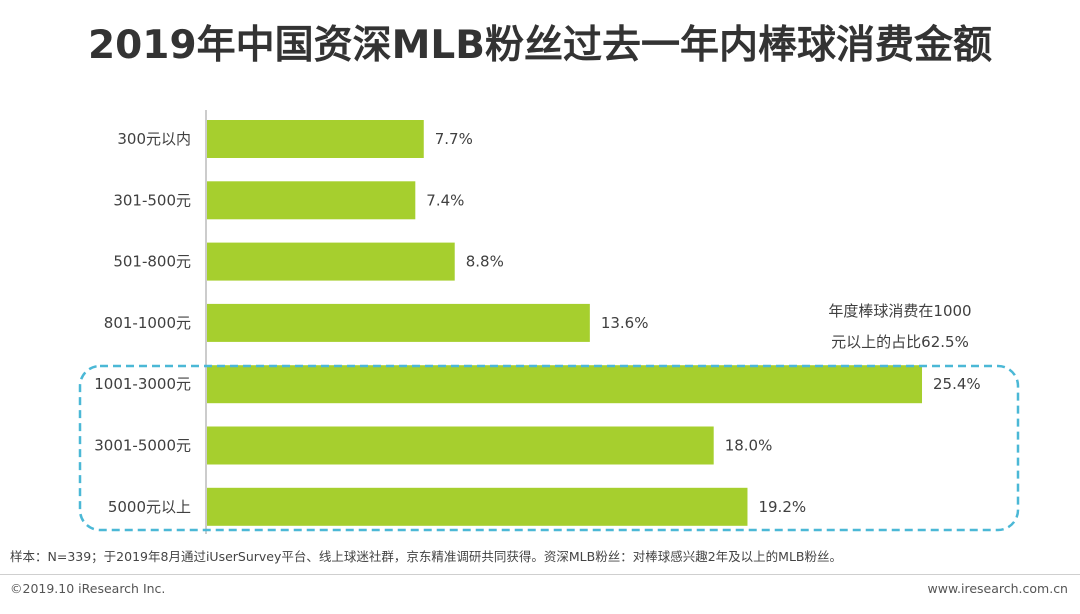 Image resolution: width=1080 pixels, height=614 pixels. What do you see at coordinates (142, 446) in the screenshot?
I see `category-label-5: 3001-5000元` at bounding box center [142, 446].